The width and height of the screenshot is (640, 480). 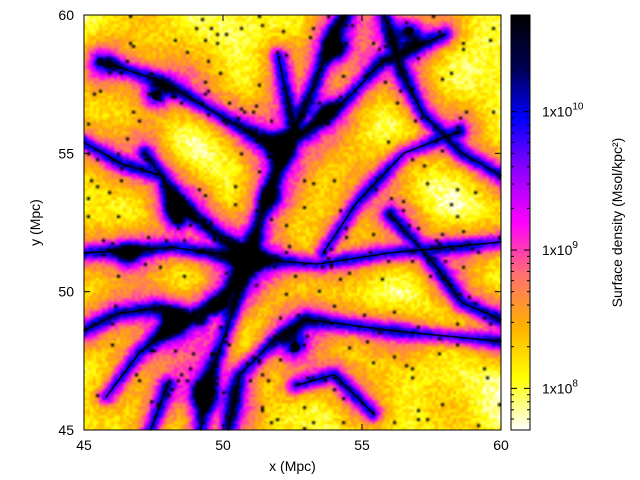 What do you see at coordinates (560, 249) in the screenshot?
I see `colorbar-tick-label: 1x10⁹` at bounding box center [560, 249].